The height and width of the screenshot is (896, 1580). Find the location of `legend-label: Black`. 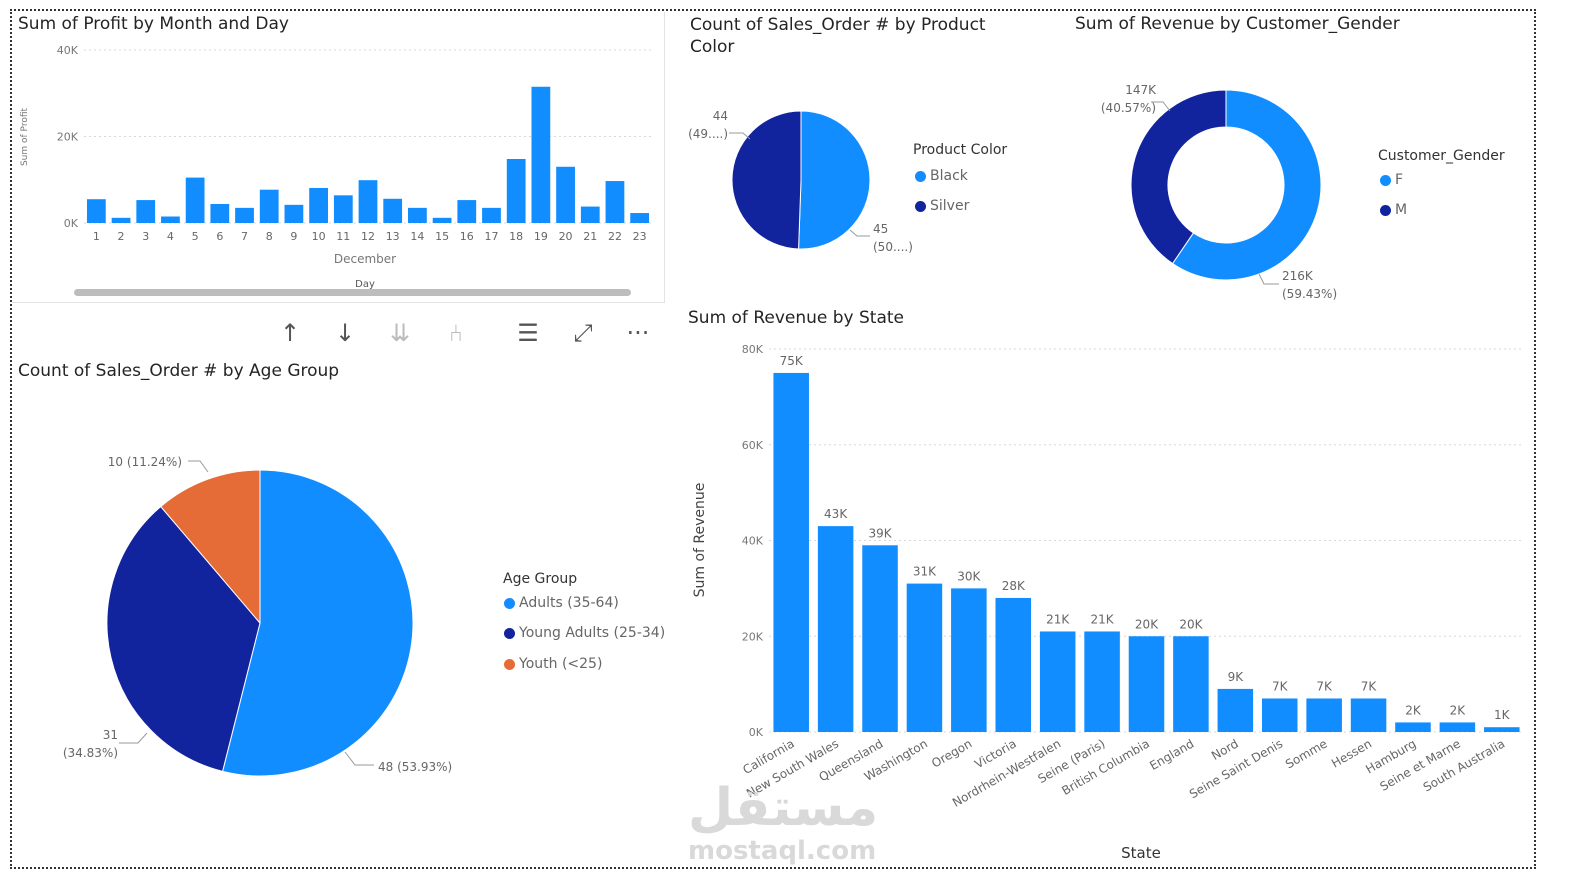

legend-label: Black is located at coordinates (949, 176).